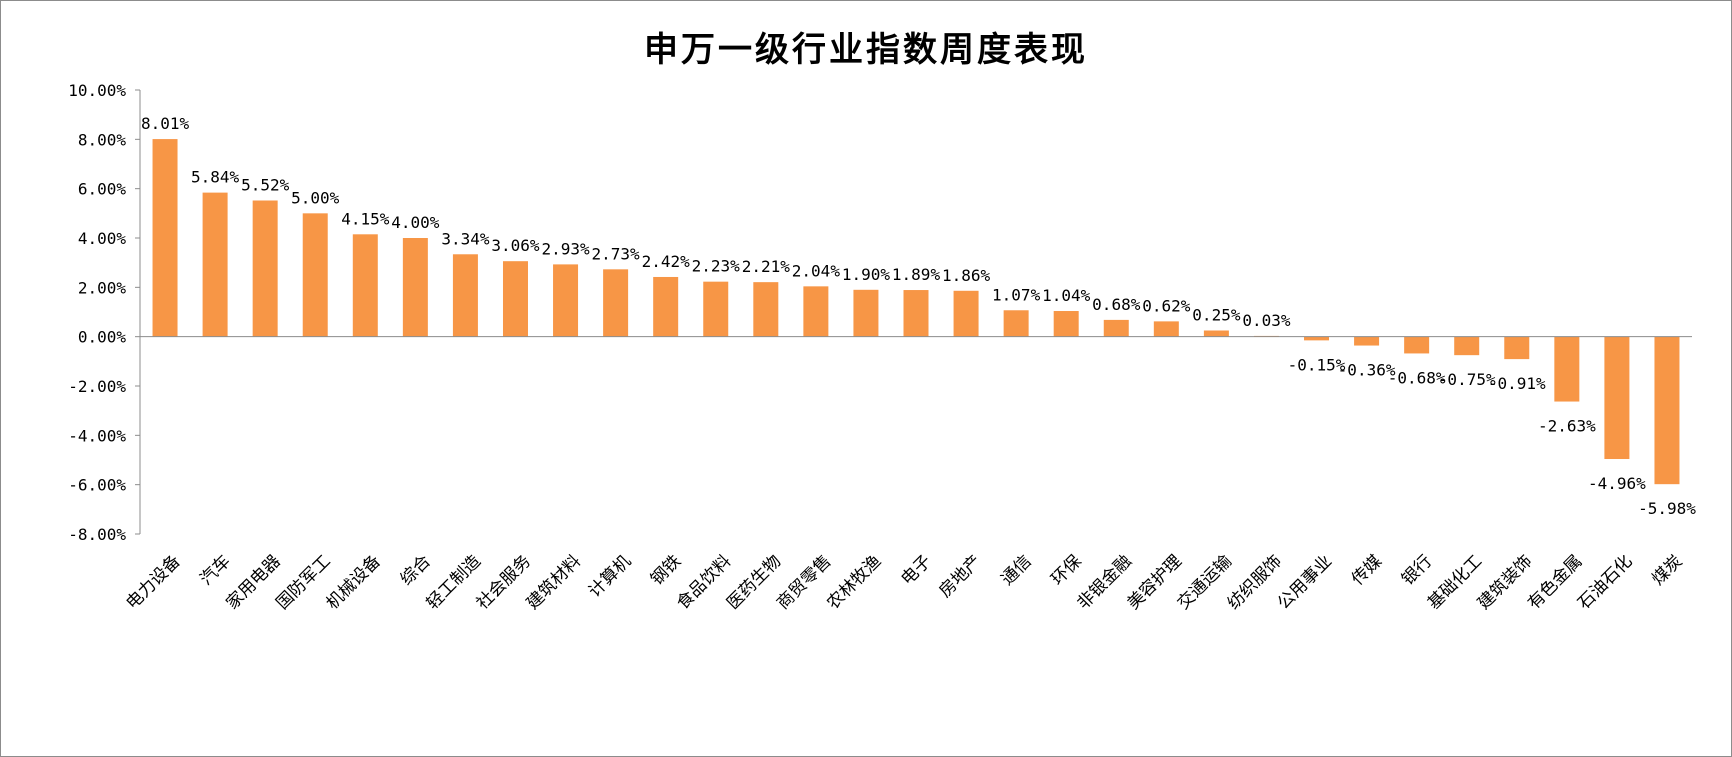 The width and height of the screenshot is (1732, 757). What do you see at coordinates (102, 337) in the screenshot?
I see `y-tick-label: 0.00%` at bounding box center [102, 337].